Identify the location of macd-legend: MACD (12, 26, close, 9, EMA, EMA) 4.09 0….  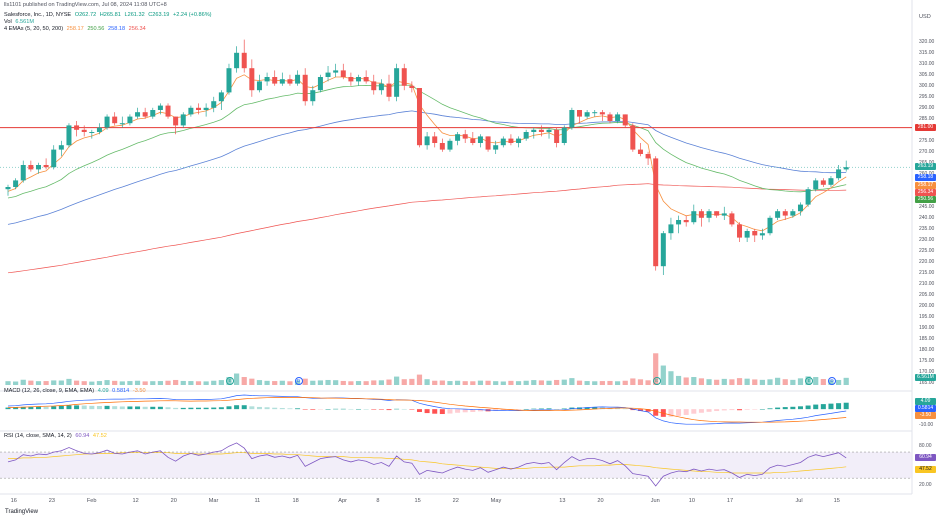
(75, 391).